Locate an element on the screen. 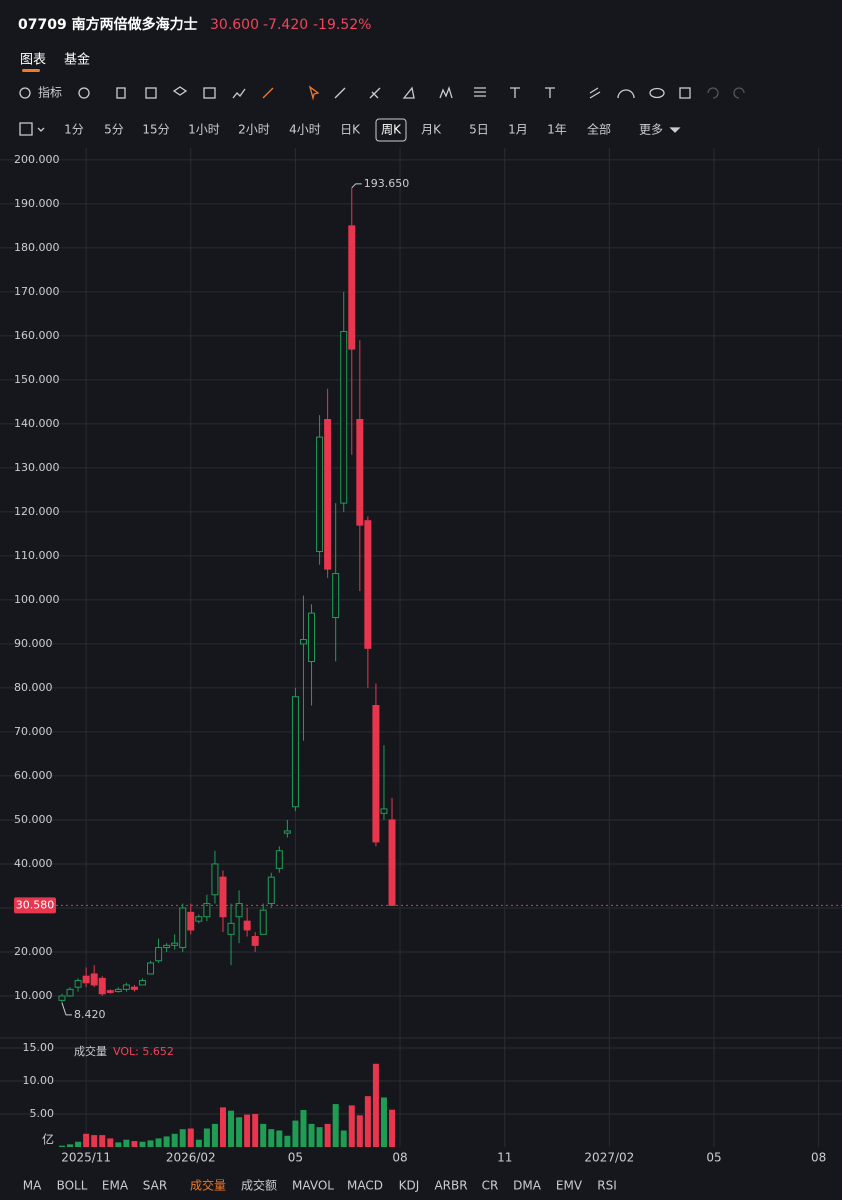 The image size is (842, 1200). indicator-tab: MACD is located at coordinates (365, 1186).